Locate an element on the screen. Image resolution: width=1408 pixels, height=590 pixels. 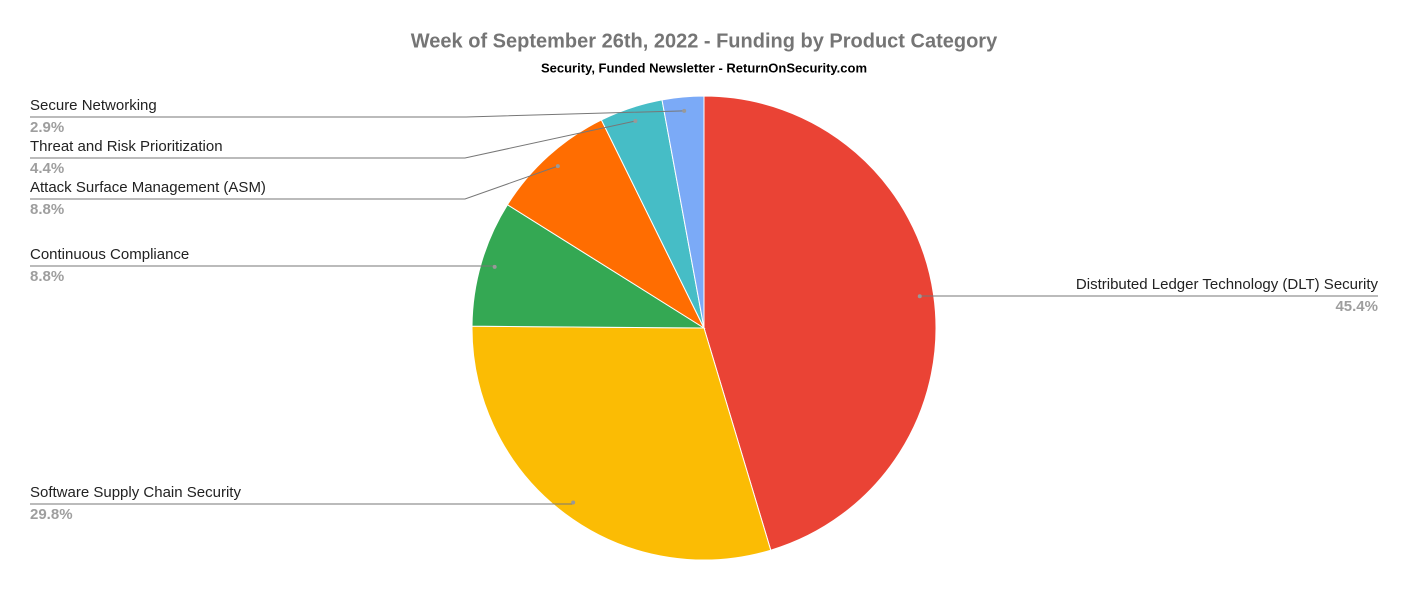
value-label: 45.4% is located at coordinates (1356, 306).